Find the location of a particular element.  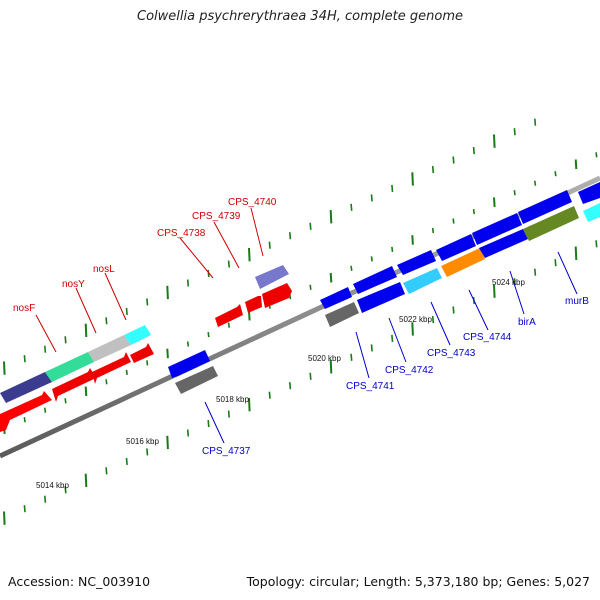

gene-CPS_4739-arrow is located at coordinates (253, 304).